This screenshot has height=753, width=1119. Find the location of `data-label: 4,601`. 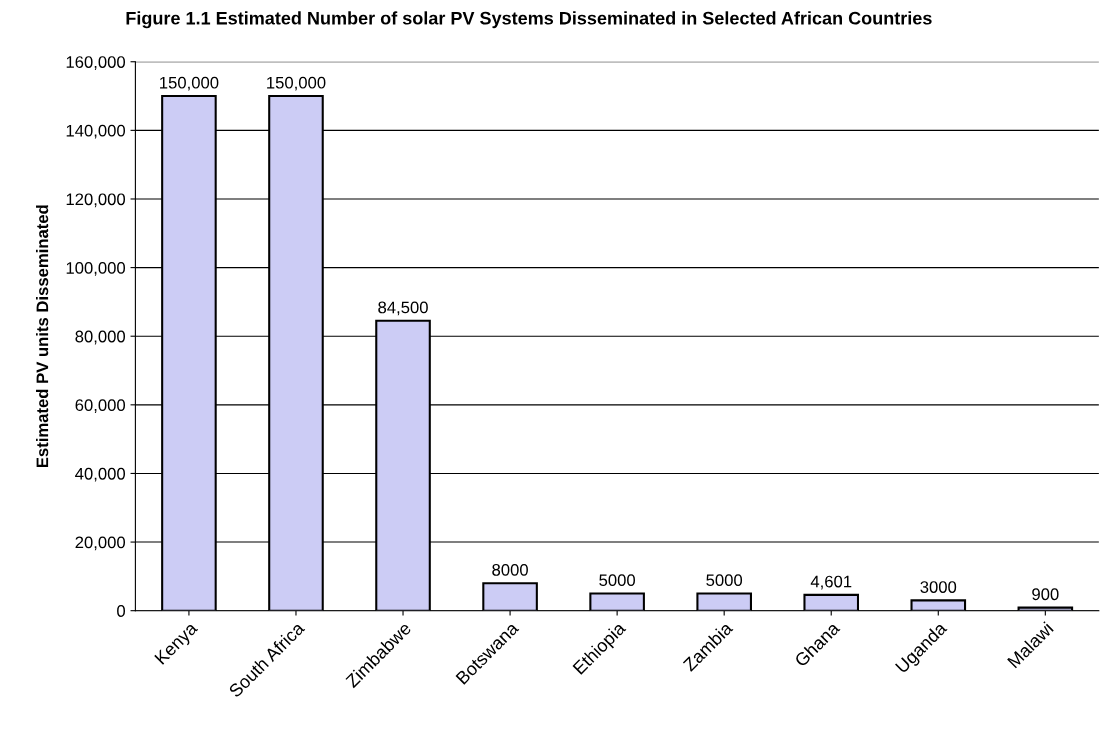

data-label: 4,601 is located at coordinates (831, 582).